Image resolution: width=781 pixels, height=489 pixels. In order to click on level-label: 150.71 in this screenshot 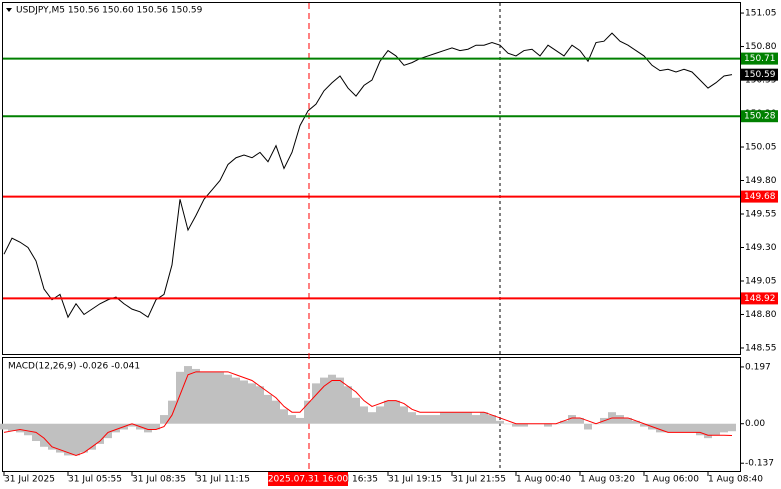, I will do `click(760, 59)`.